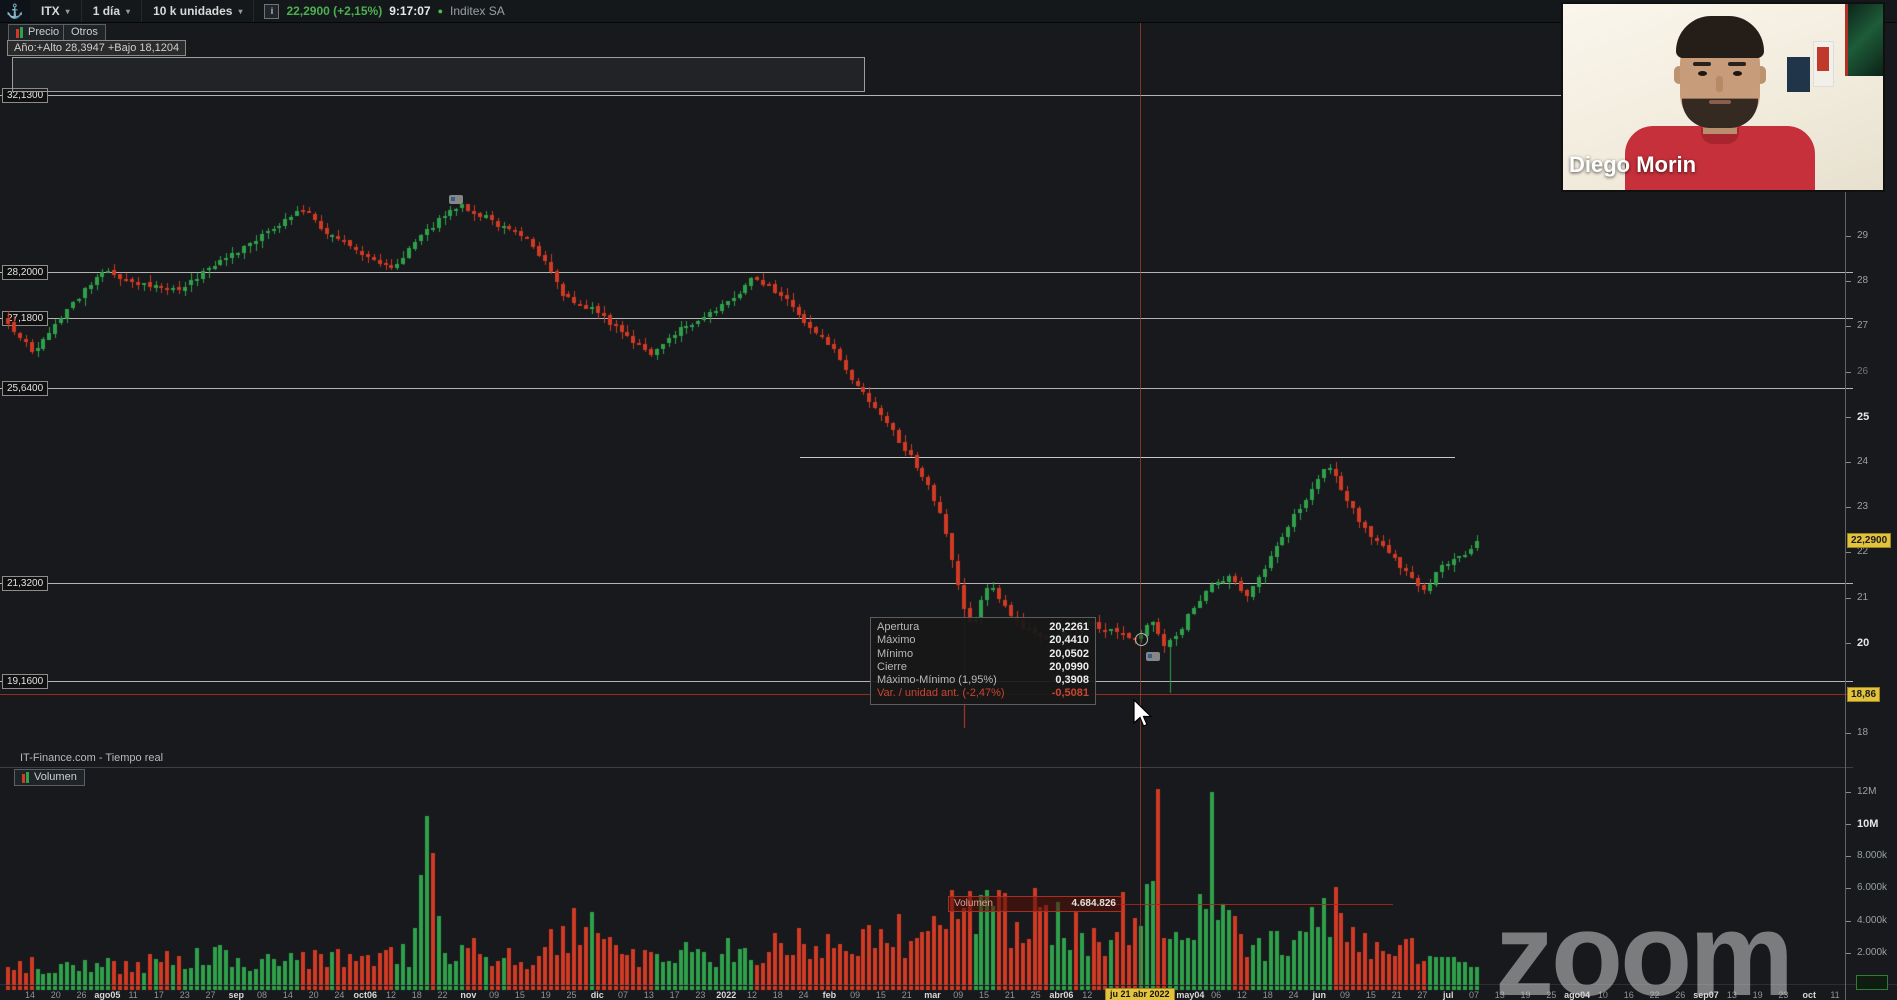  Describe the element at coordinates (1140, 994) in the screenshot. I see `crosshair-date-label: ju 21 abr 2022` at that location.